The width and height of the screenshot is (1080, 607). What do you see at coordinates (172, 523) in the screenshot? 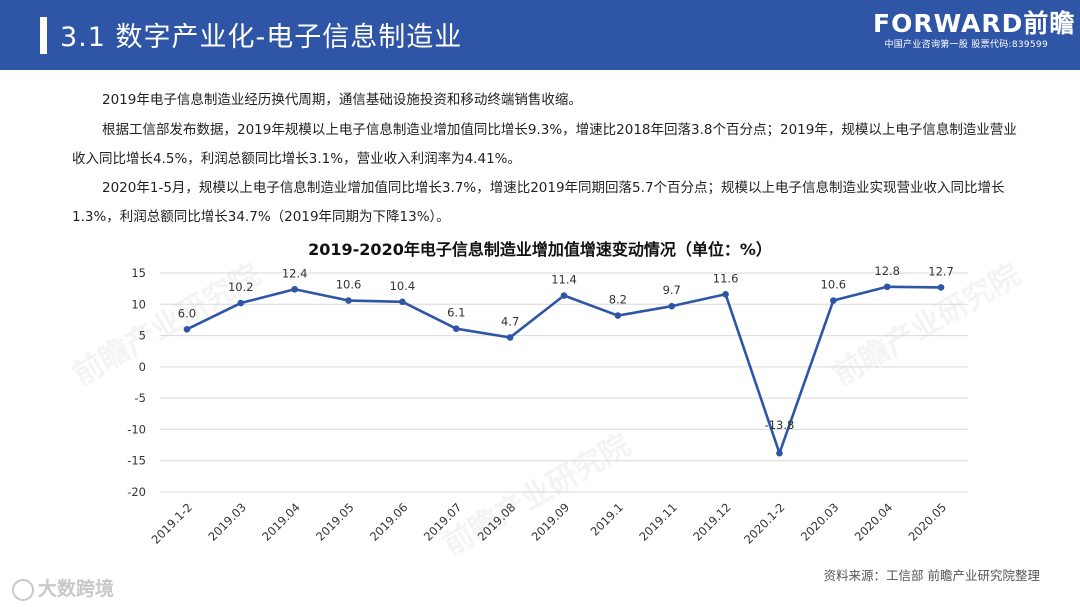
I see `x-tick-label: 2019.1-2` at bounding box center [172, 523].